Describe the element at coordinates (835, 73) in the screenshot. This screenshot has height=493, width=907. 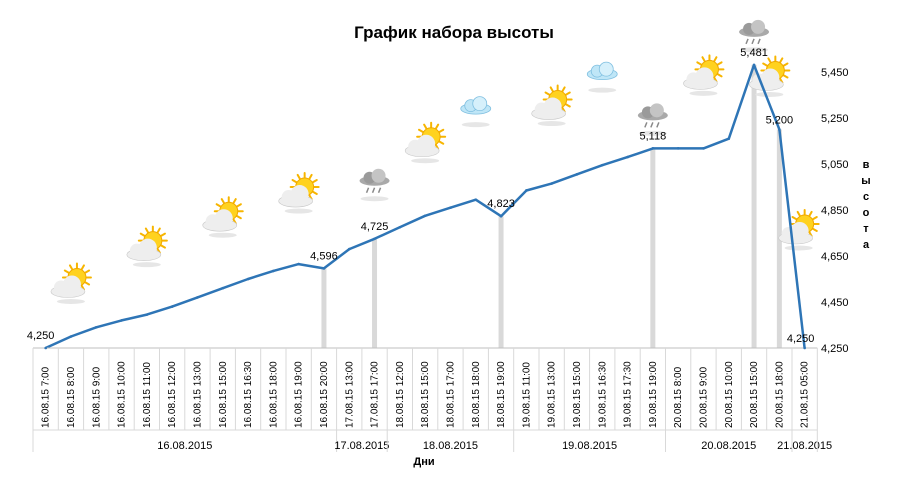
I see `y-tick-label: 5,450` at that location.